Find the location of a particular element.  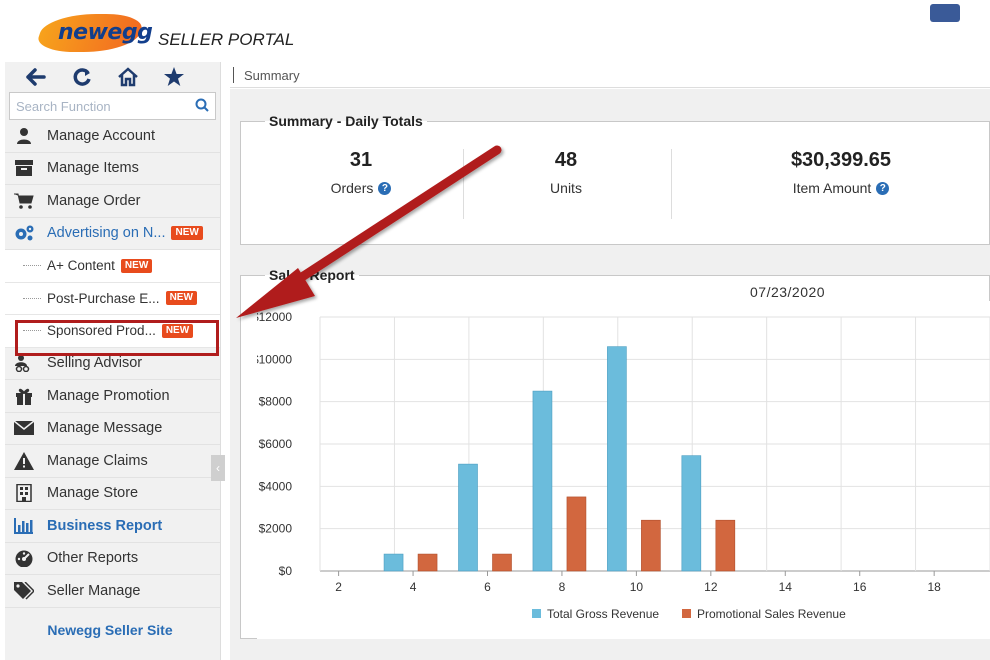

sidebar-item-label: Manage Promotion is located at coordinates (108, 395).